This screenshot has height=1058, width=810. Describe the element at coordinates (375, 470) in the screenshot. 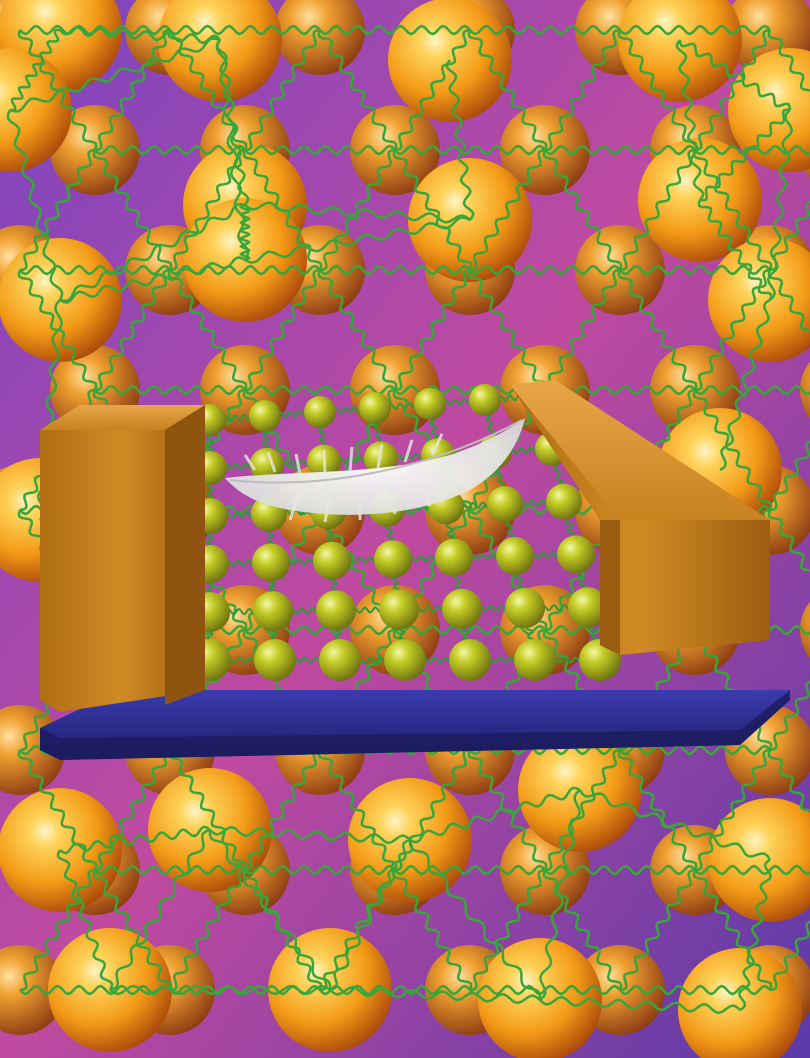

I see `feather` at that location.